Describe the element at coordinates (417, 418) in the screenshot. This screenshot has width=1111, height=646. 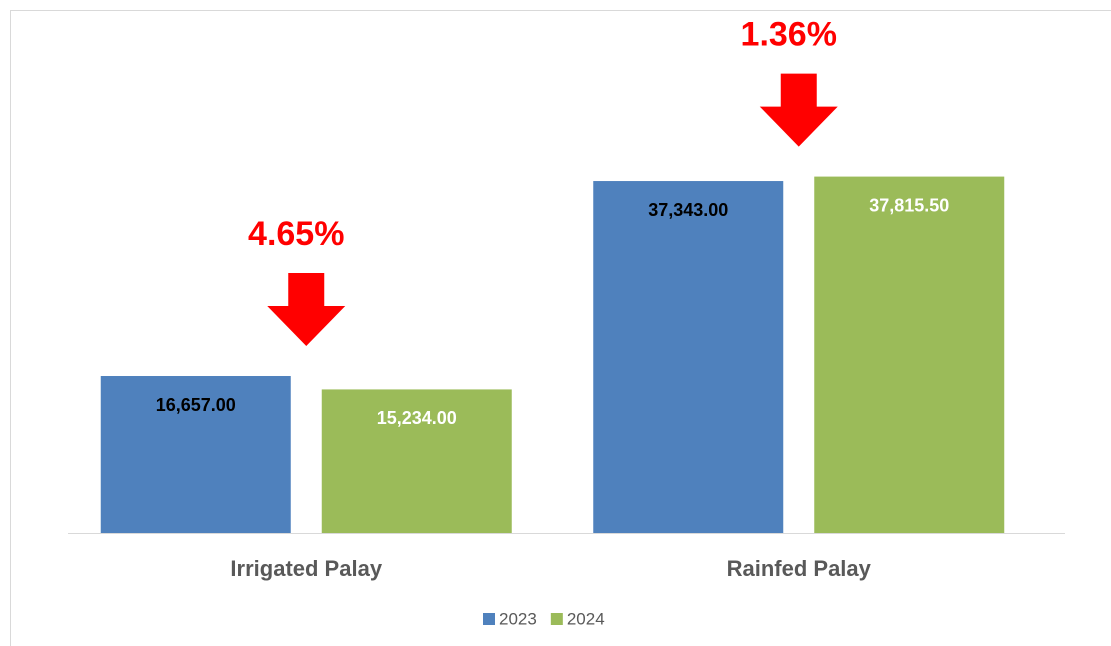
I see `value-label: 15,234.00` at that location.